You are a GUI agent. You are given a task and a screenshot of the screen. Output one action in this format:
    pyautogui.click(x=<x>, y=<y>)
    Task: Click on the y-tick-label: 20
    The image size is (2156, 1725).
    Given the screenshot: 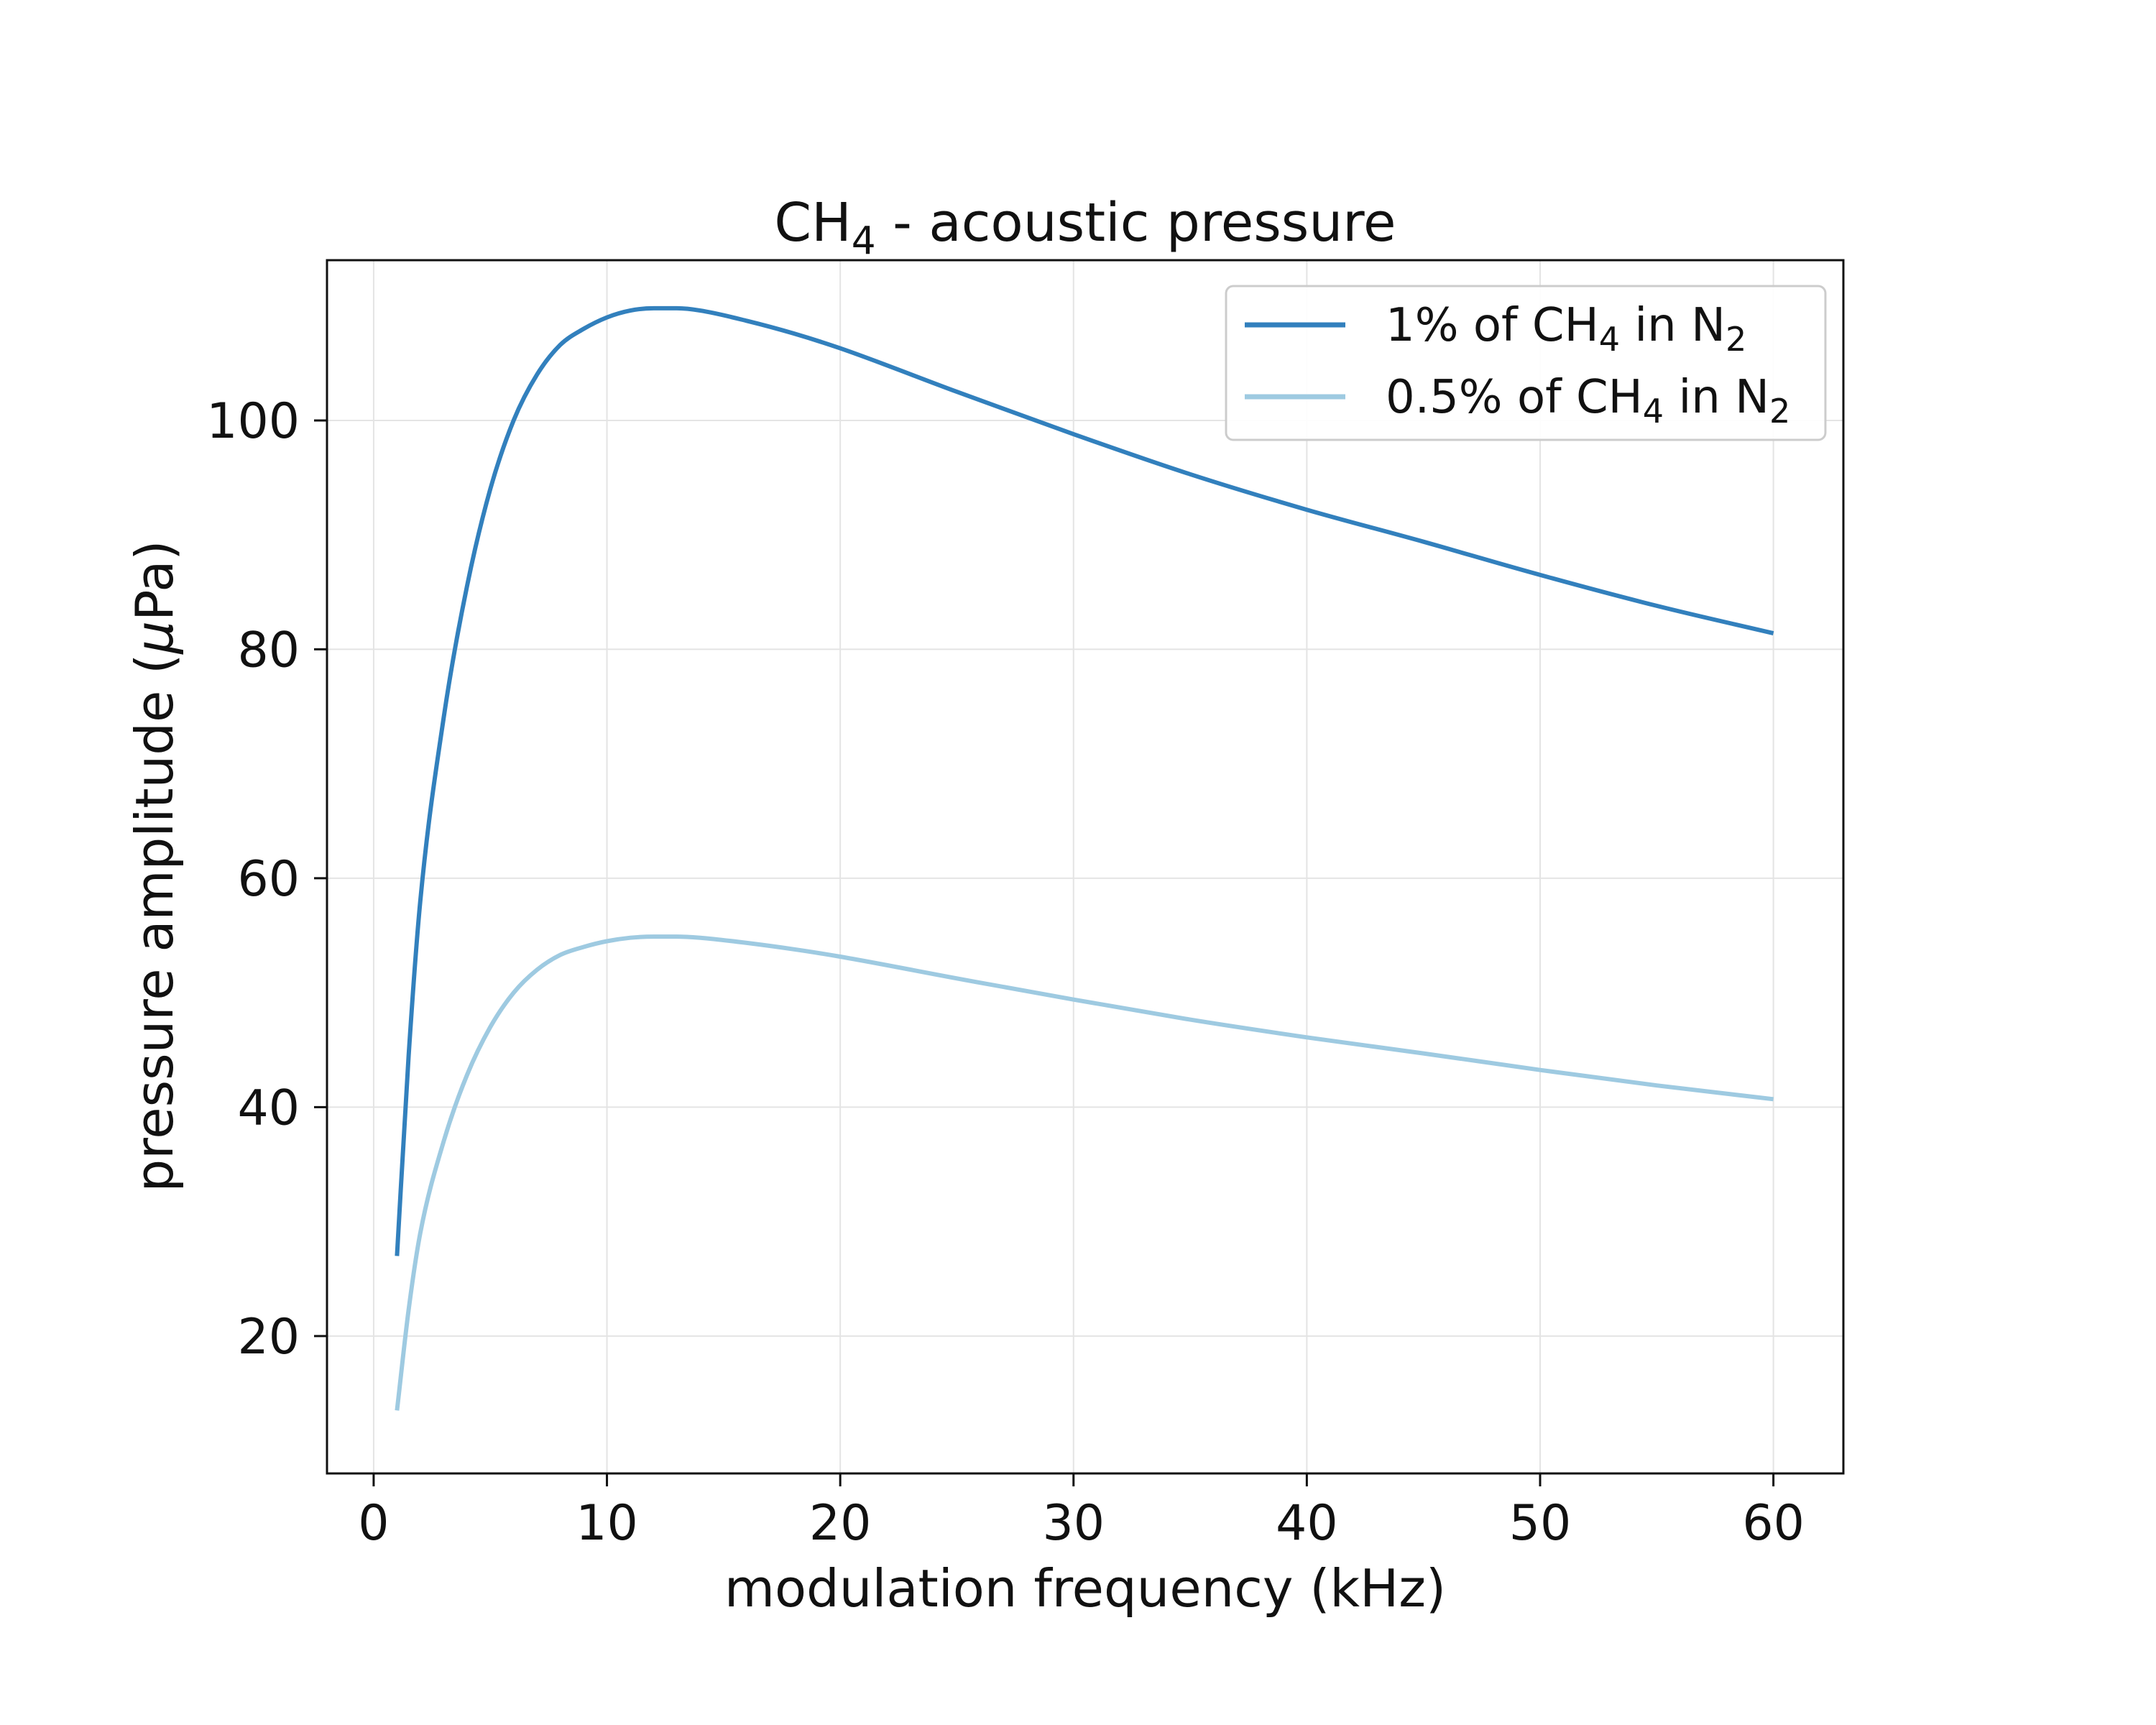 What is the action you would take?
    pyautogui.click(x=268, y=1337)
    